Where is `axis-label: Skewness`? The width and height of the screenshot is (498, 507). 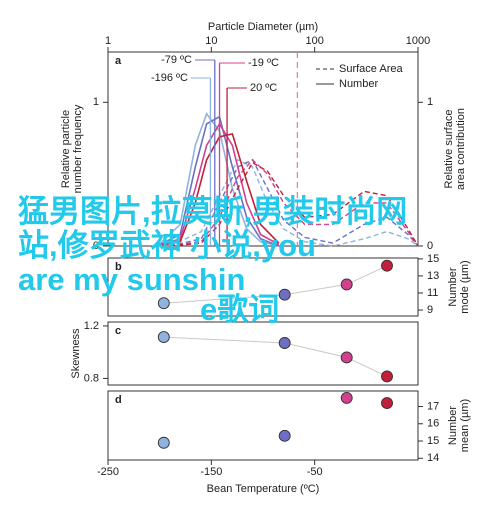
axis-label: Skewness is located at coordinates (76, 353).